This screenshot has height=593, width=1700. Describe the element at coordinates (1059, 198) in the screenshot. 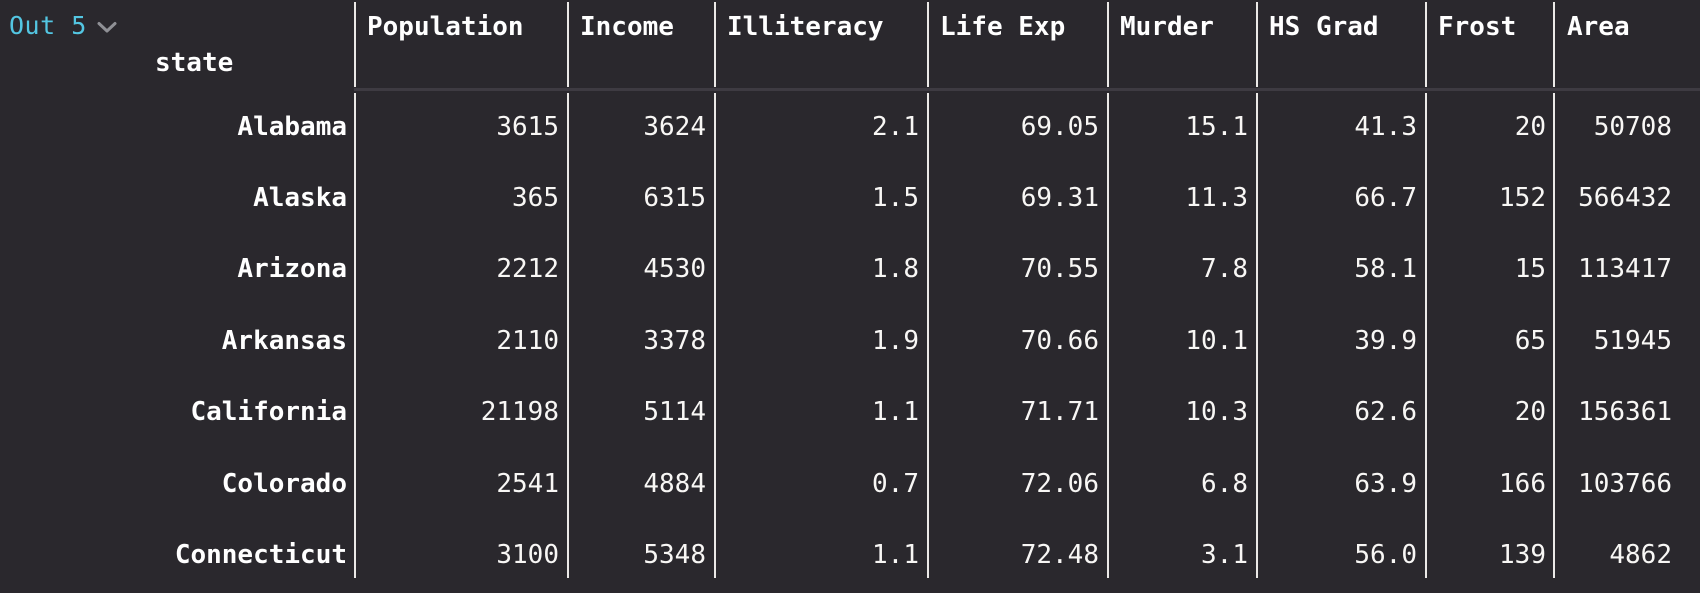

I see `cell: 69.31` at that location.